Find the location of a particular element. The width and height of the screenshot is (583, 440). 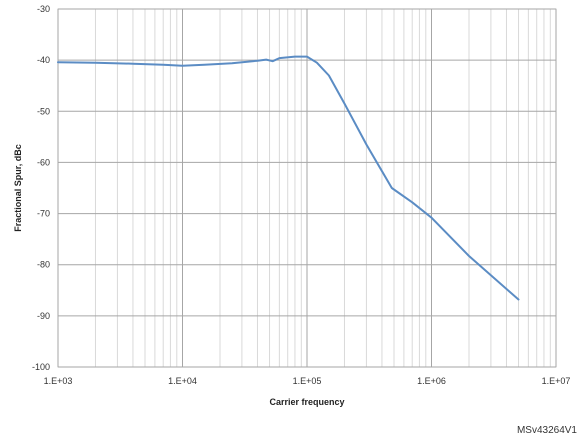

y-tick-label: -70 is located at coordinates (43, 214).